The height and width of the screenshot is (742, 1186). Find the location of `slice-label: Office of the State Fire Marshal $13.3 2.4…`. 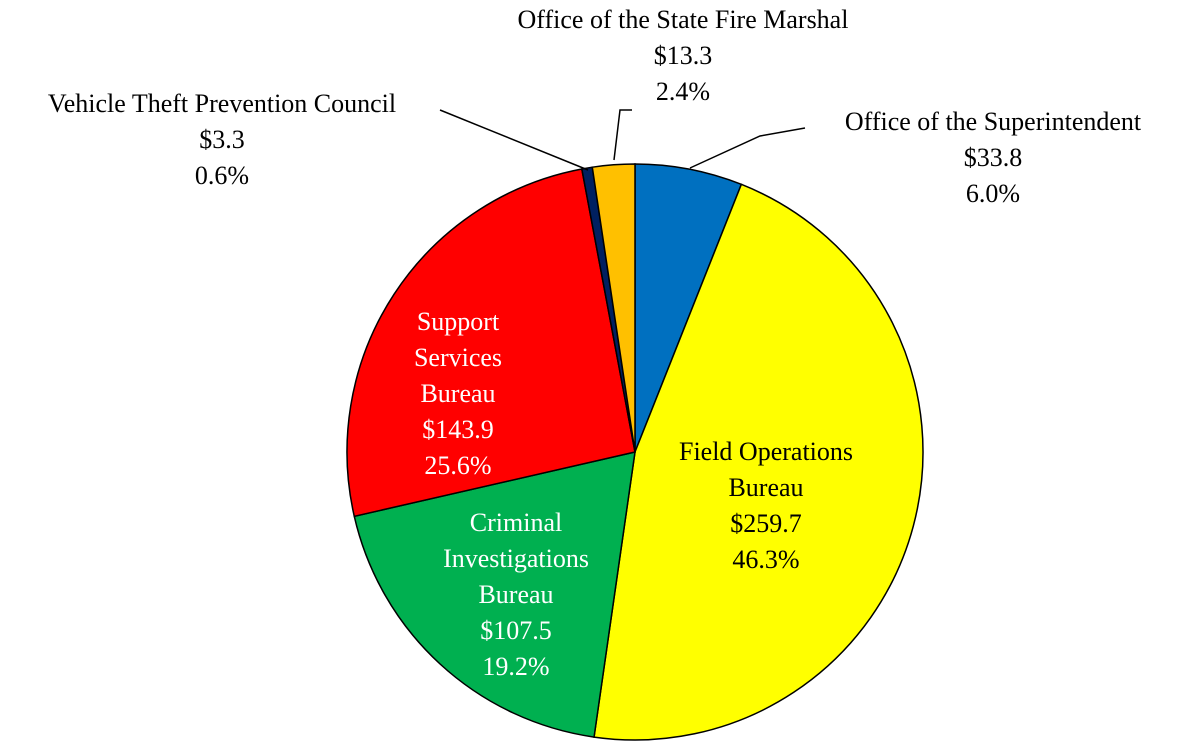

slice-label: Office of the State Fire Marshal $13.3 2.4… is located at coordinates (683, 56).